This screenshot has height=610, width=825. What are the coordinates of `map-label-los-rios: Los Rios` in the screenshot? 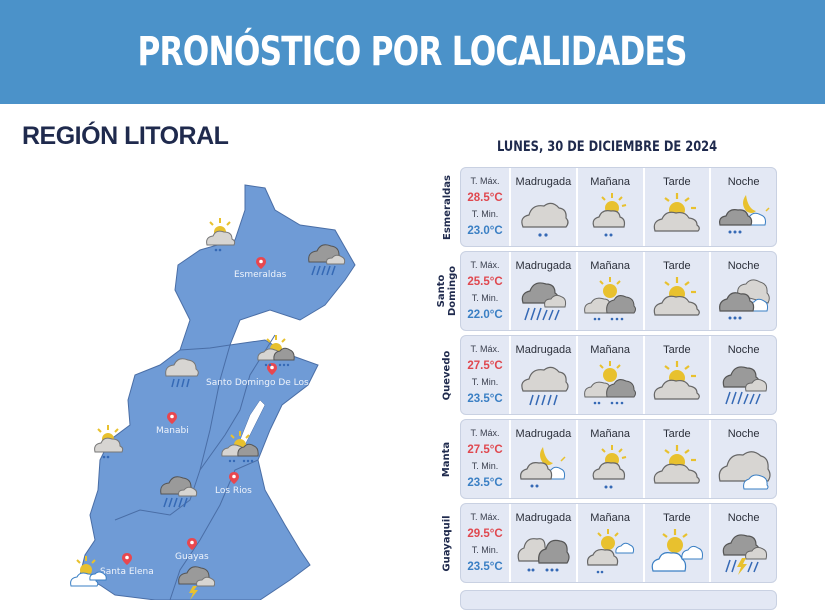 It's located at (233, 491).